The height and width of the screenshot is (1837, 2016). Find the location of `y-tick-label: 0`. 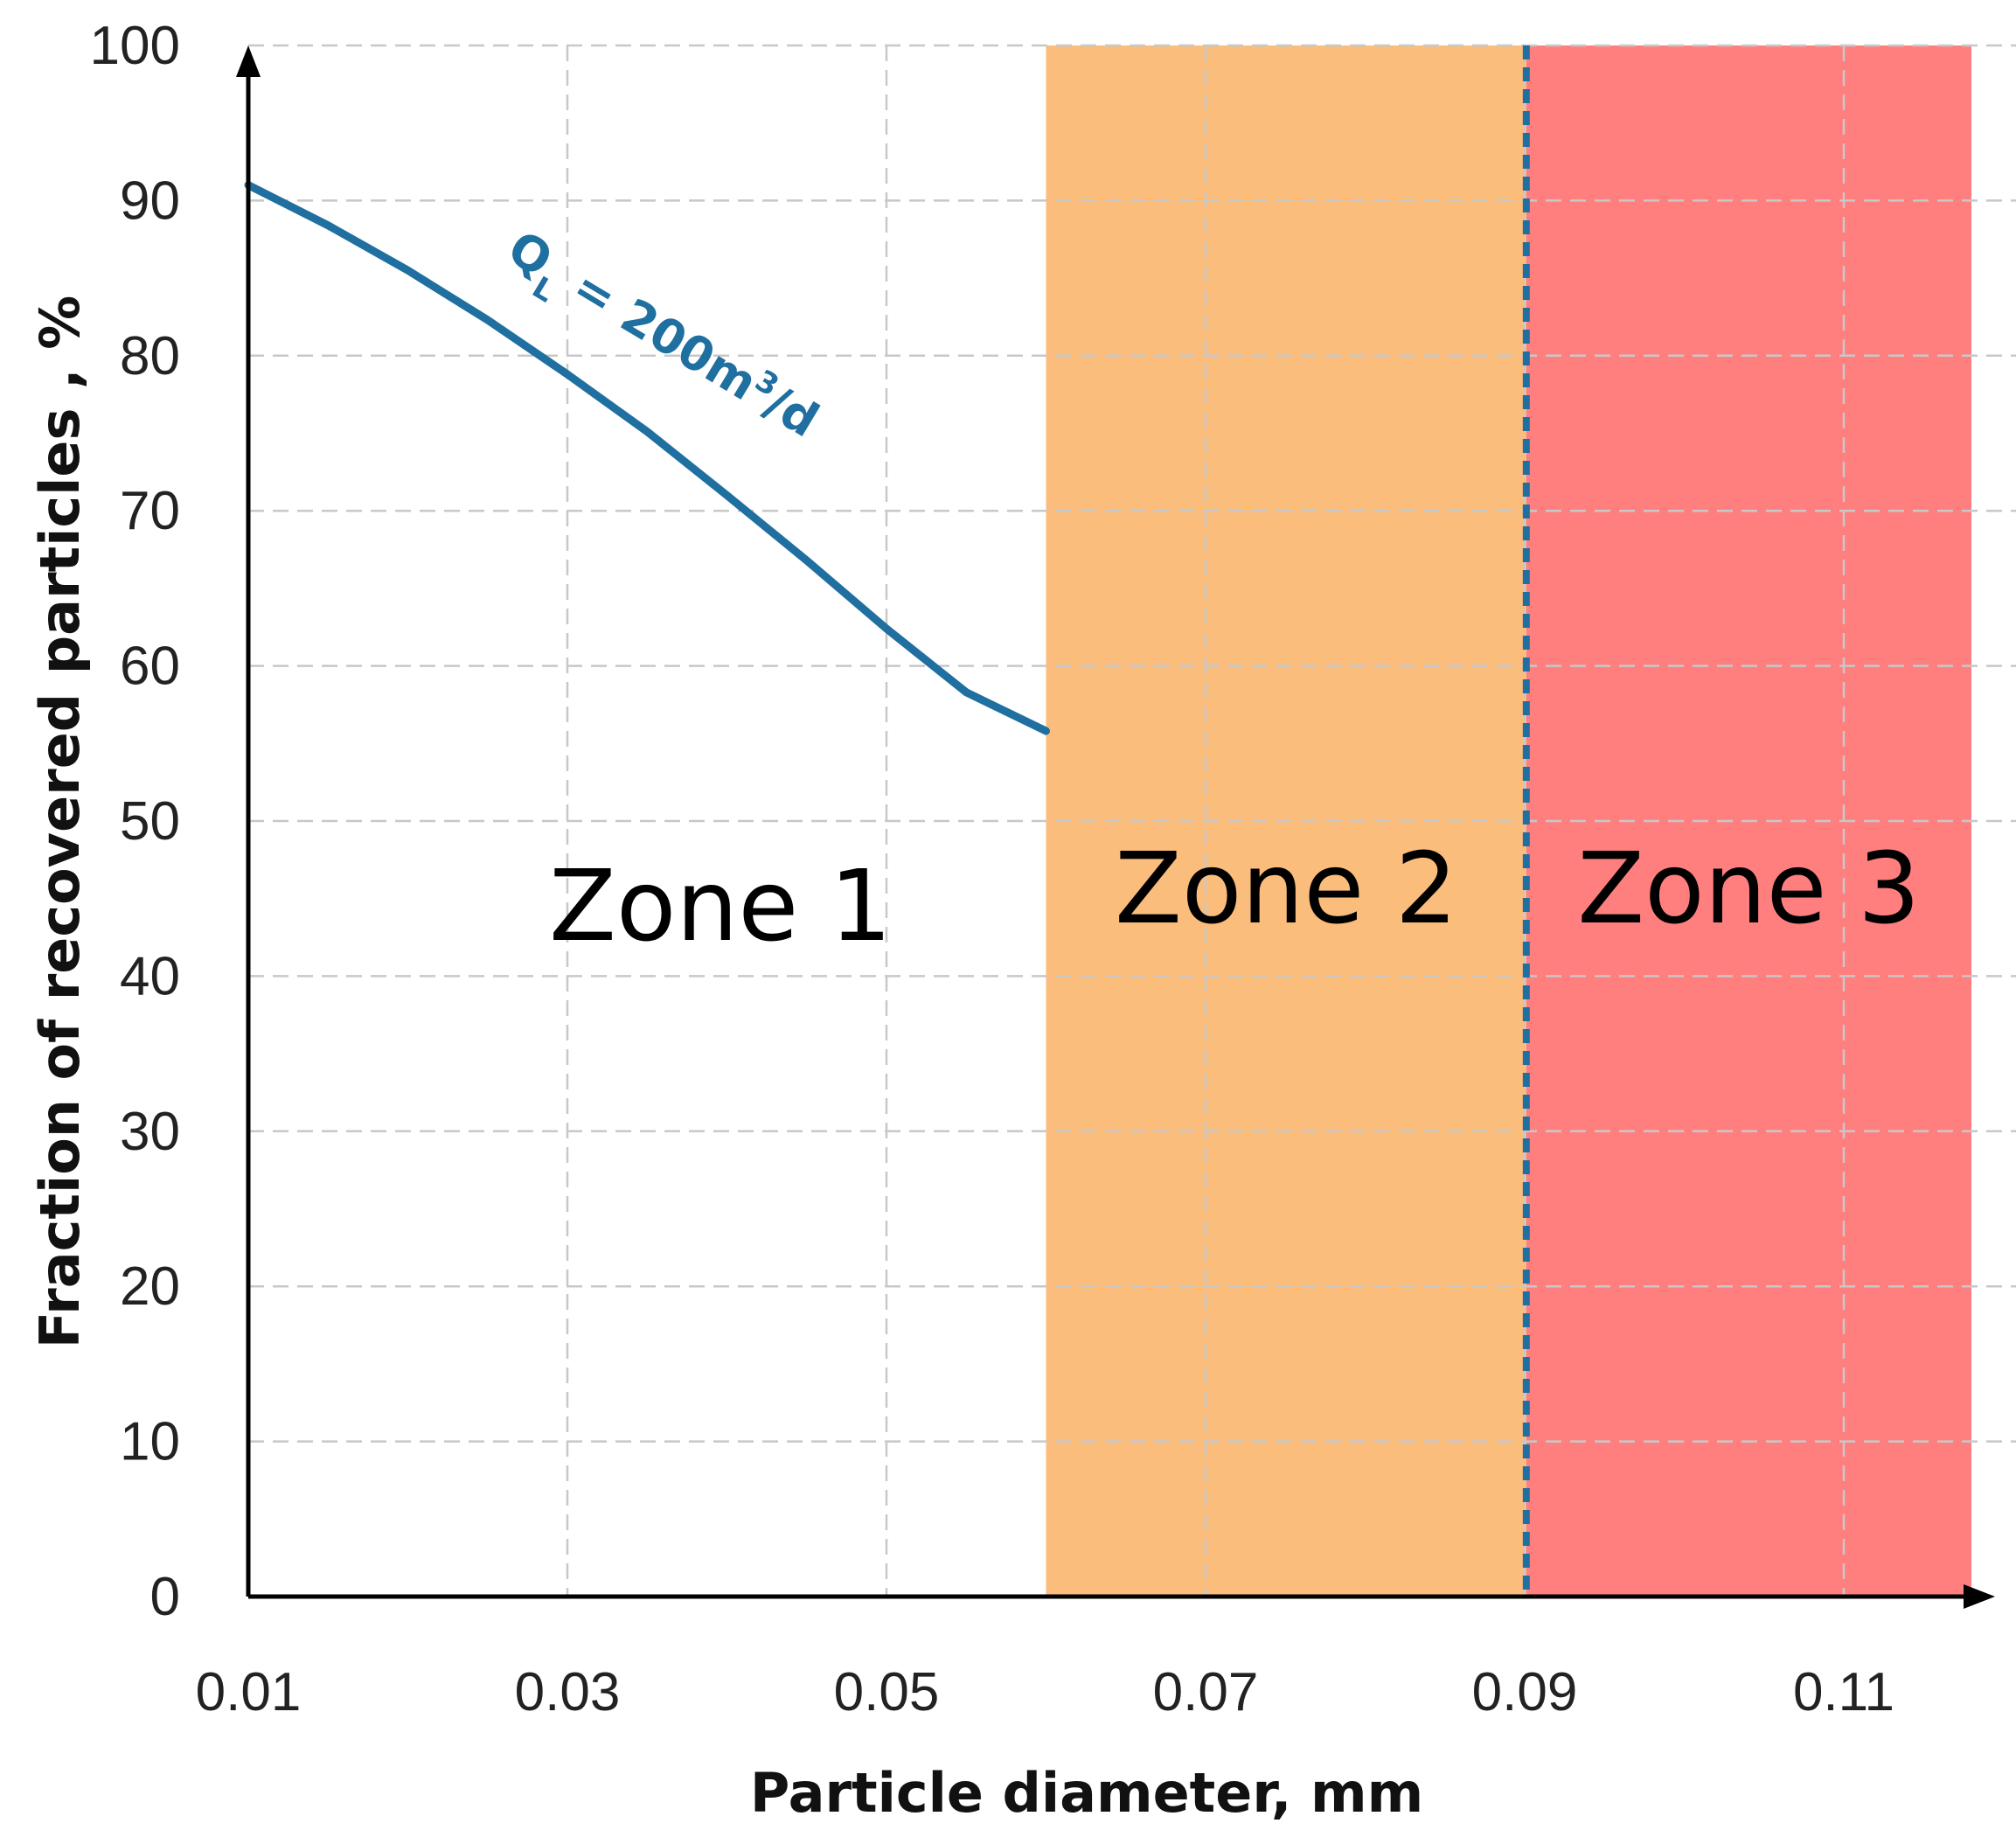

y-tick-label: 0 is located at coordinates (165, 1597).